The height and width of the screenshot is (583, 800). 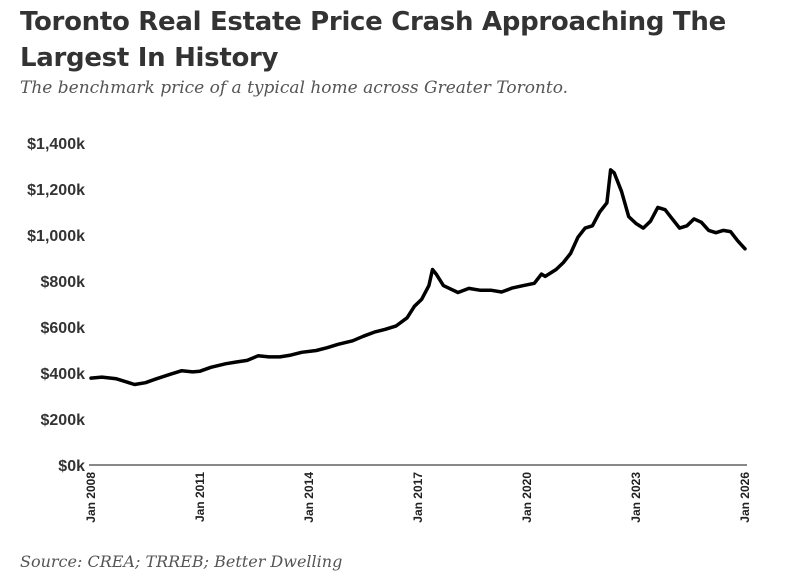 What do you see at coordinates (636, 497) in the screenshot?
I see `x-tick-label: Jan 2023` at bounding box center [636, 497].